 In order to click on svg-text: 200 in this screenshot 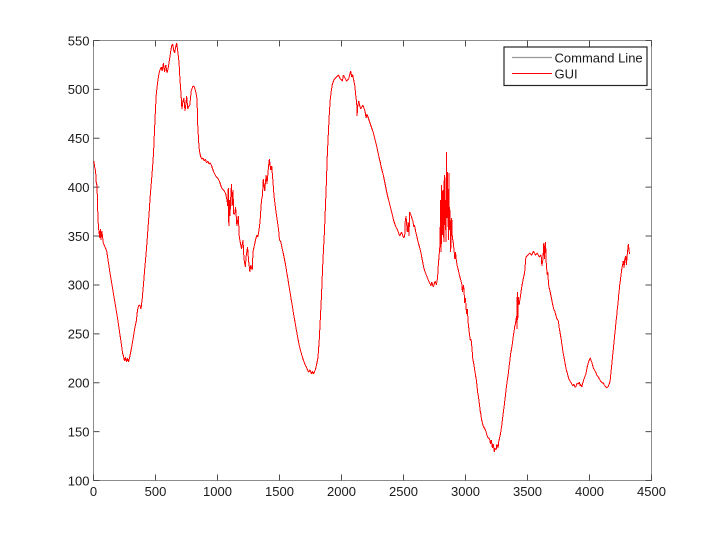, I will do `click(79, 383)`.